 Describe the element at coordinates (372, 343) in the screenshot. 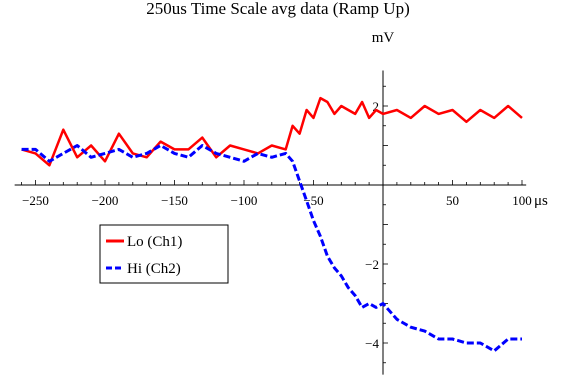

I see `y-tick-label: −4` at that location.